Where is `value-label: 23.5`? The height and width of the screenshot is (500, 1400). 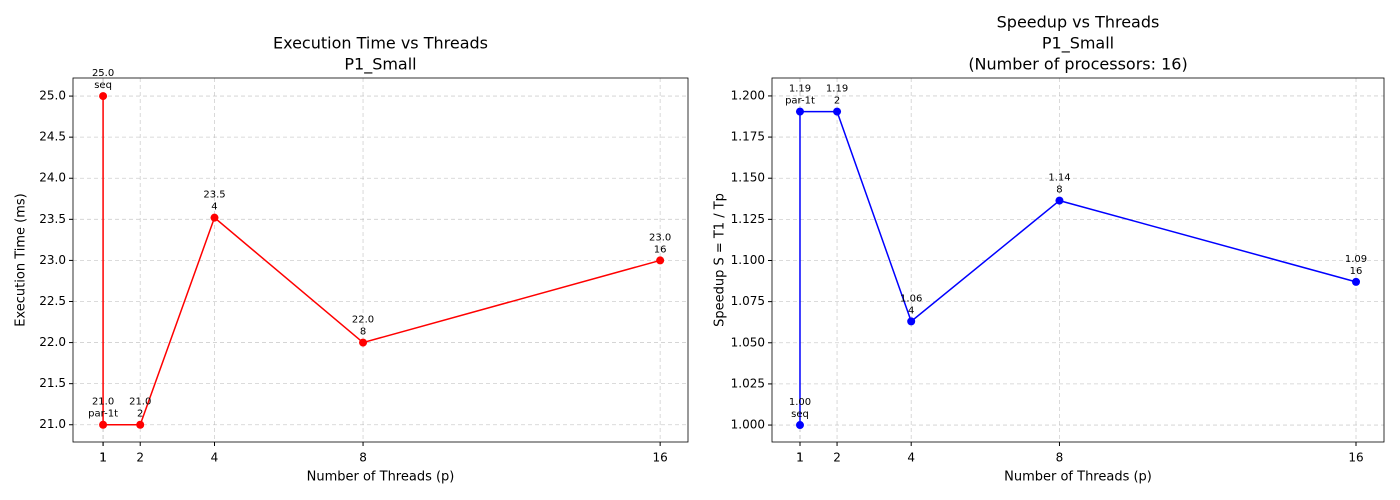 value-label: 23.5 is located at coordinates (214, 195).